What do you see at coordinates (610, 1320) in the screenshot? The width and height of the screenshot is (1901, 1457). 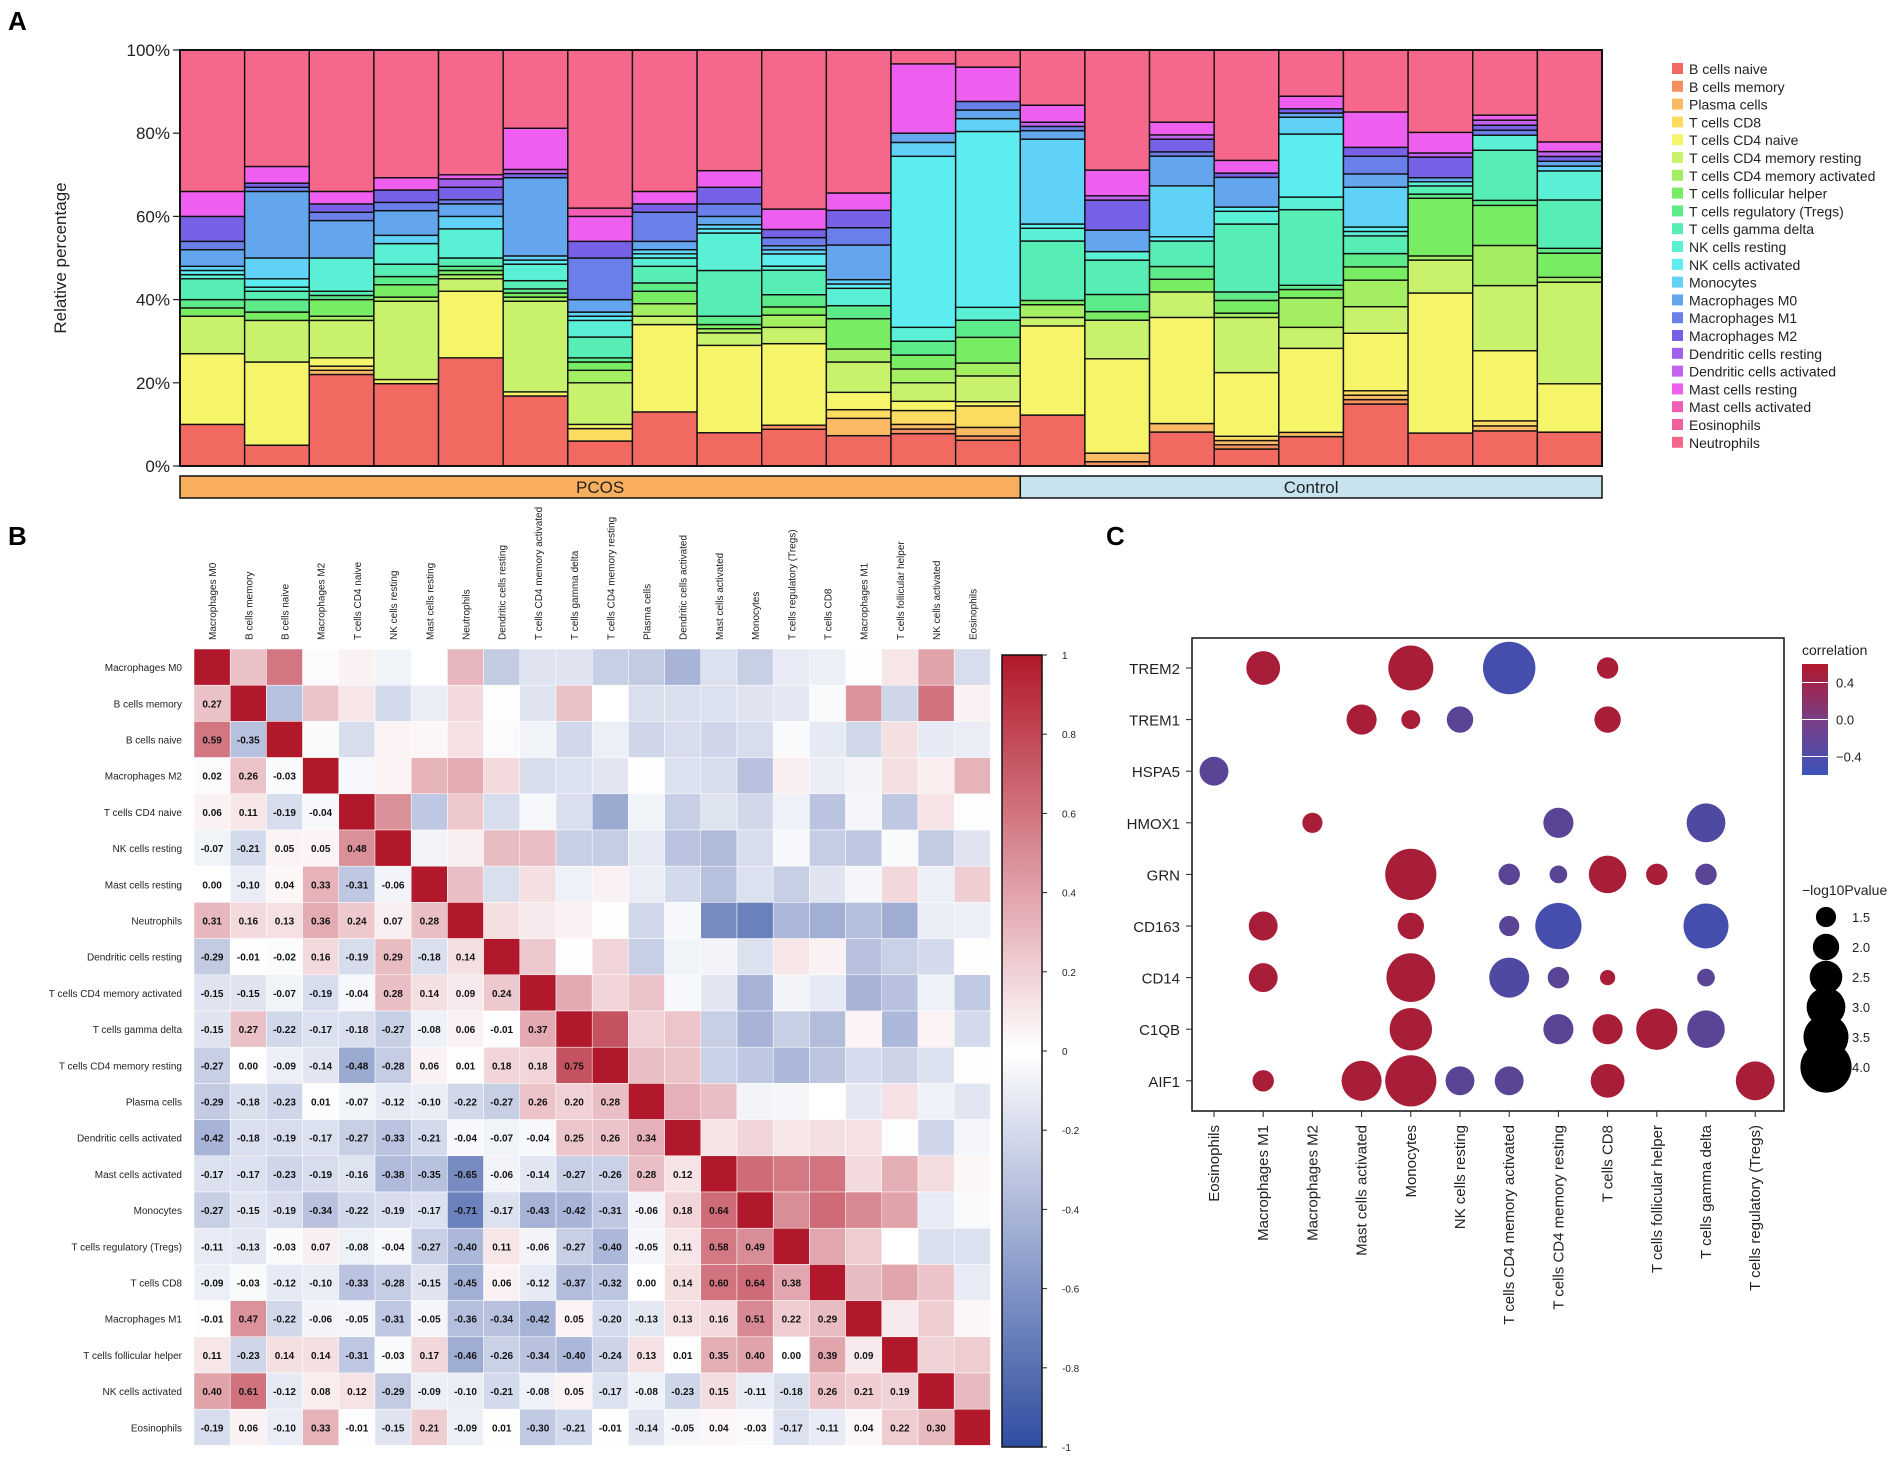 I see `correlation-value: -0.20` at bounding box center [610, 1320].